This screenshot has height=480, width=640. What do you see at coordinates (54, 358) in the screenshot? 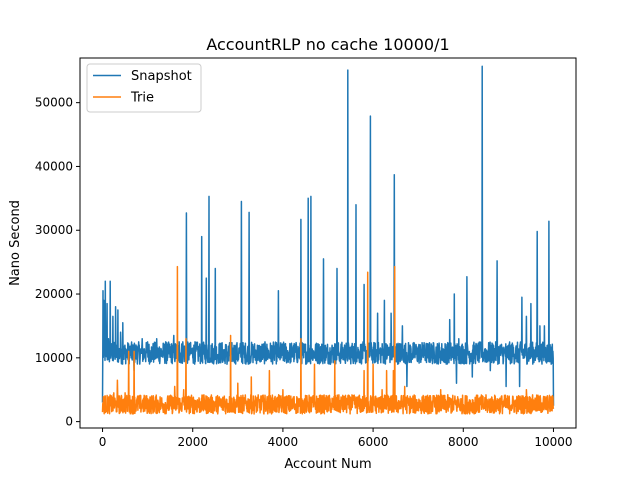
I see `y-tick-label: 10000` at bounding box center [54, 358].